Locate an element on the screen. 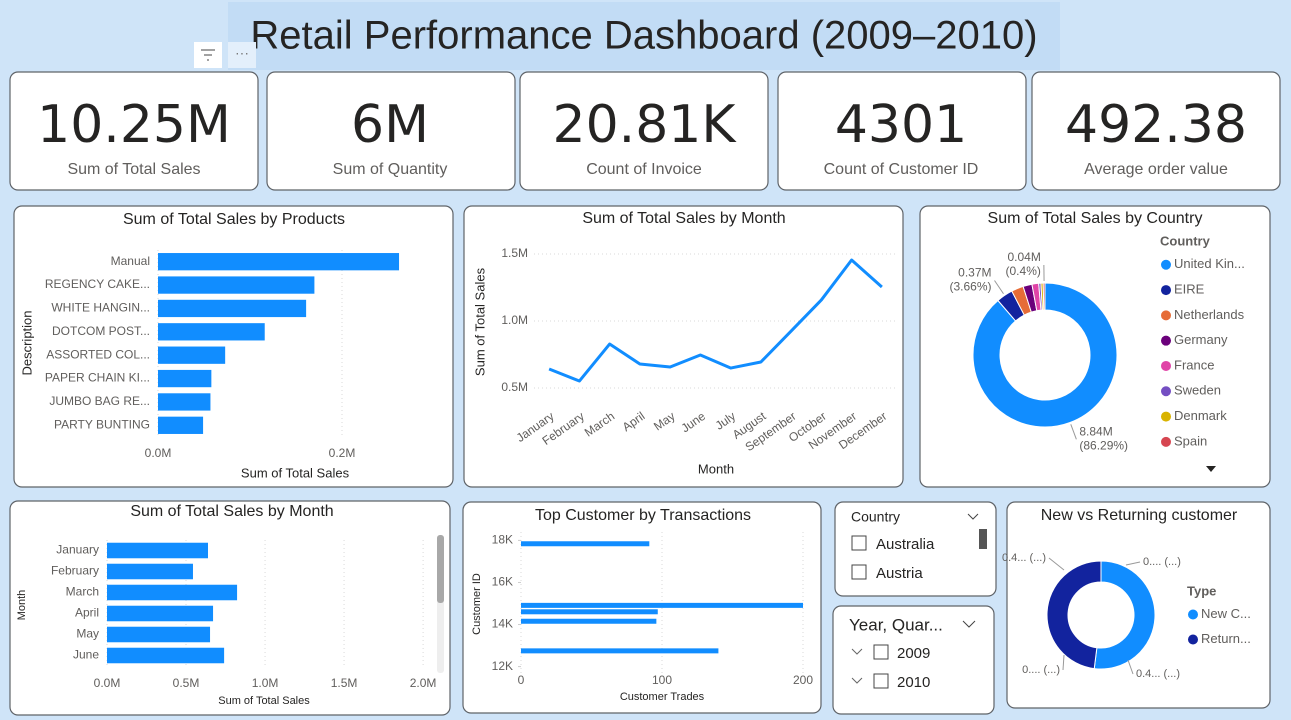 The height and width of the screenshot is (720, 1291). chart-panel is located at coordinates (683, 346).